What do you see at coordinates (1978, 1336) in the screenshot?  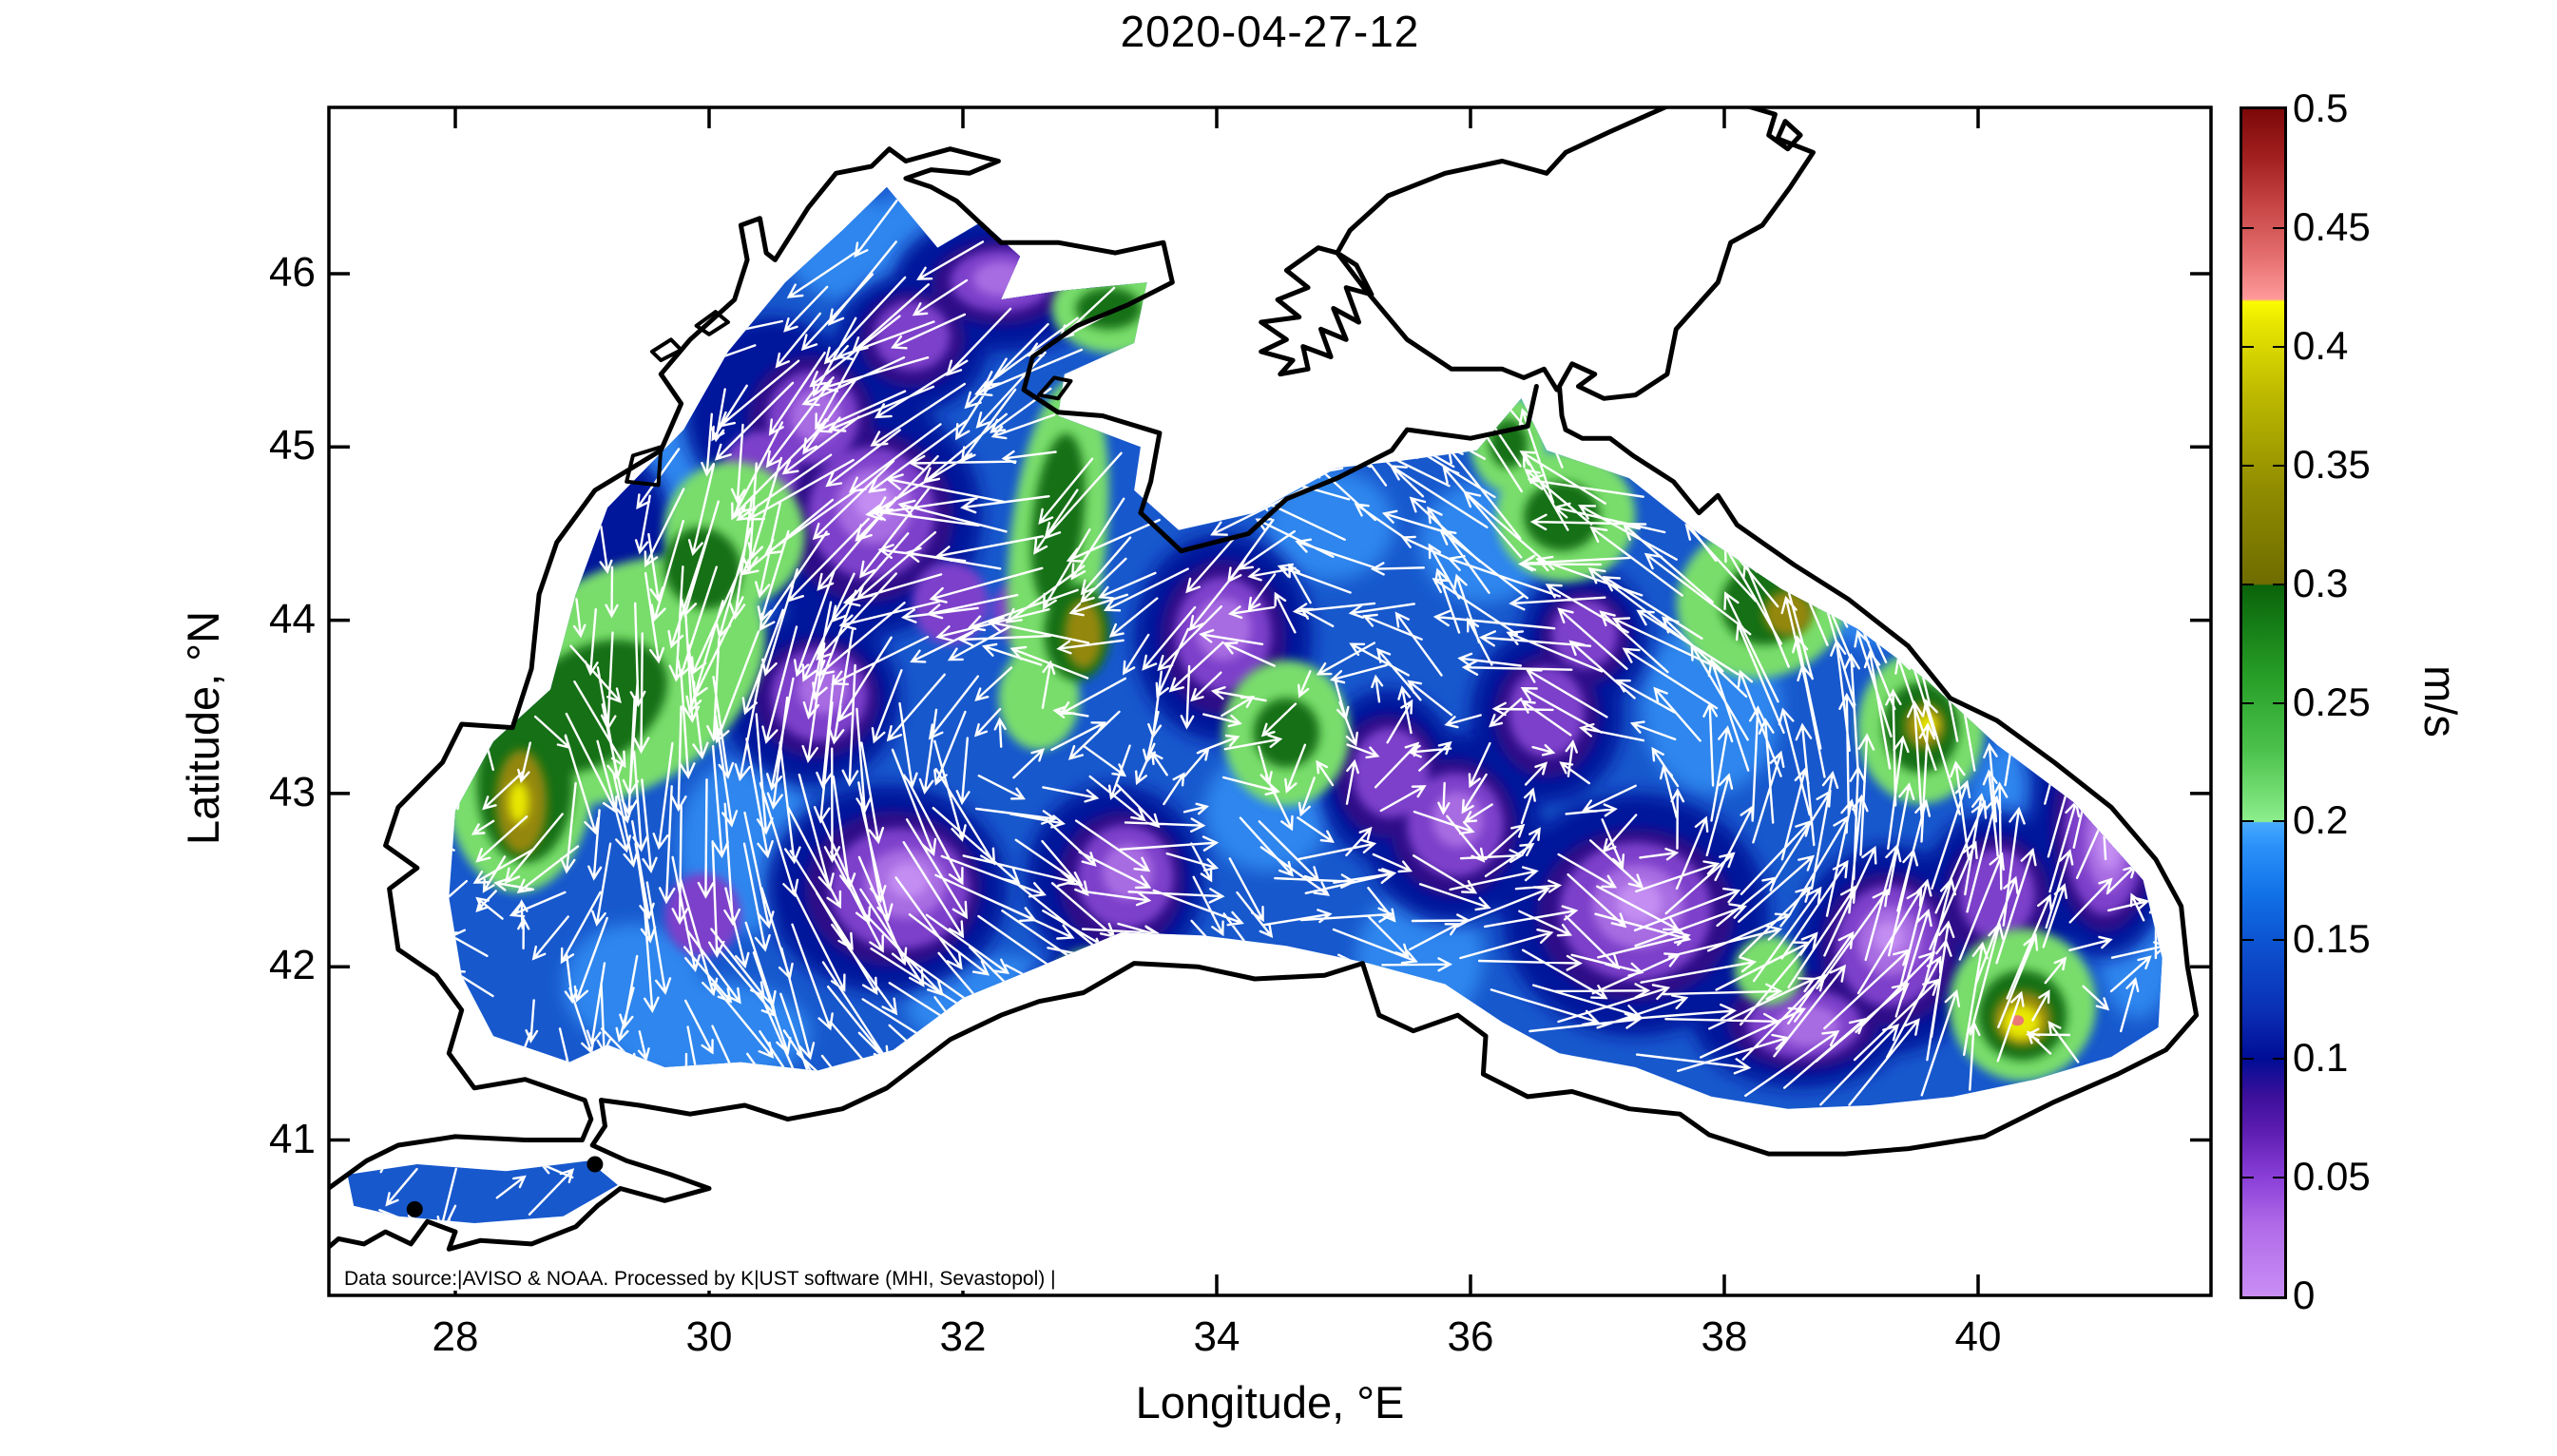 I see `x-tick-label: 40` at bounding box center [1978, 1336].